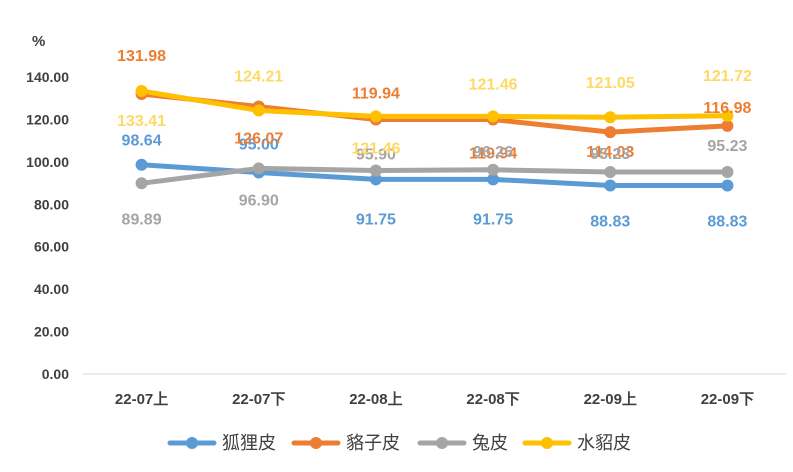 Image resolution: width=793 pixels, height=472 pixels. Describe the element at coordinates (375, 399) in the screenshot. I see `x-tick-label: 22-08上` at that location.